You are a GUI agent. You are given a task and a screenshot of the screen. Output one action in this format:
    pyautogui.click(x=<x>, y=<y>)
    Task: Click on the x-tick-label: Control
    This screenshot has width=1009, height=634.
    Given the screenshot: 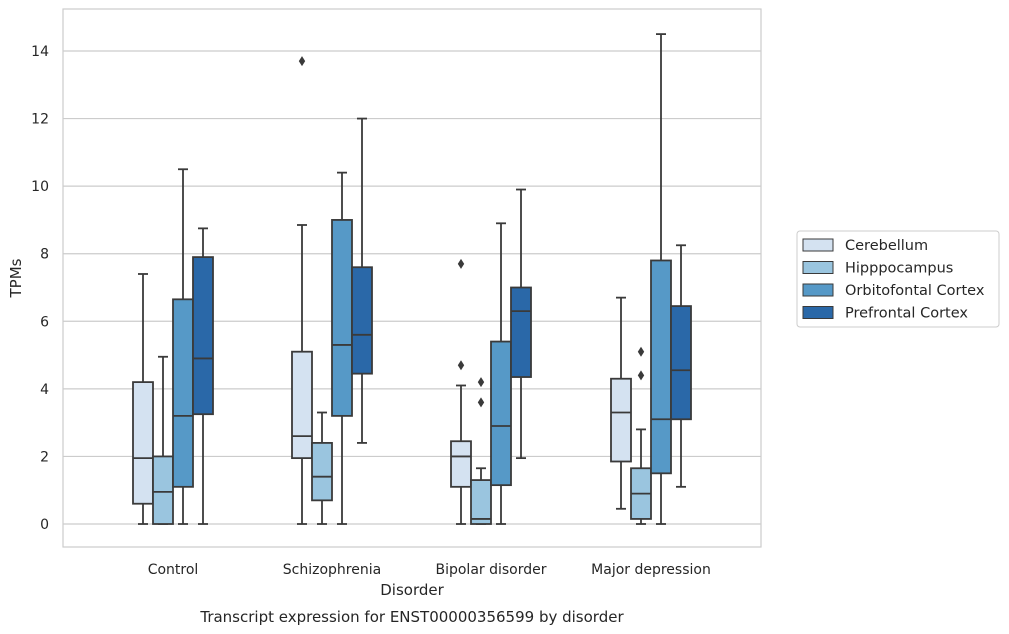 What is the action you would take?
    pyautogui.click(x=173, y=570)
    